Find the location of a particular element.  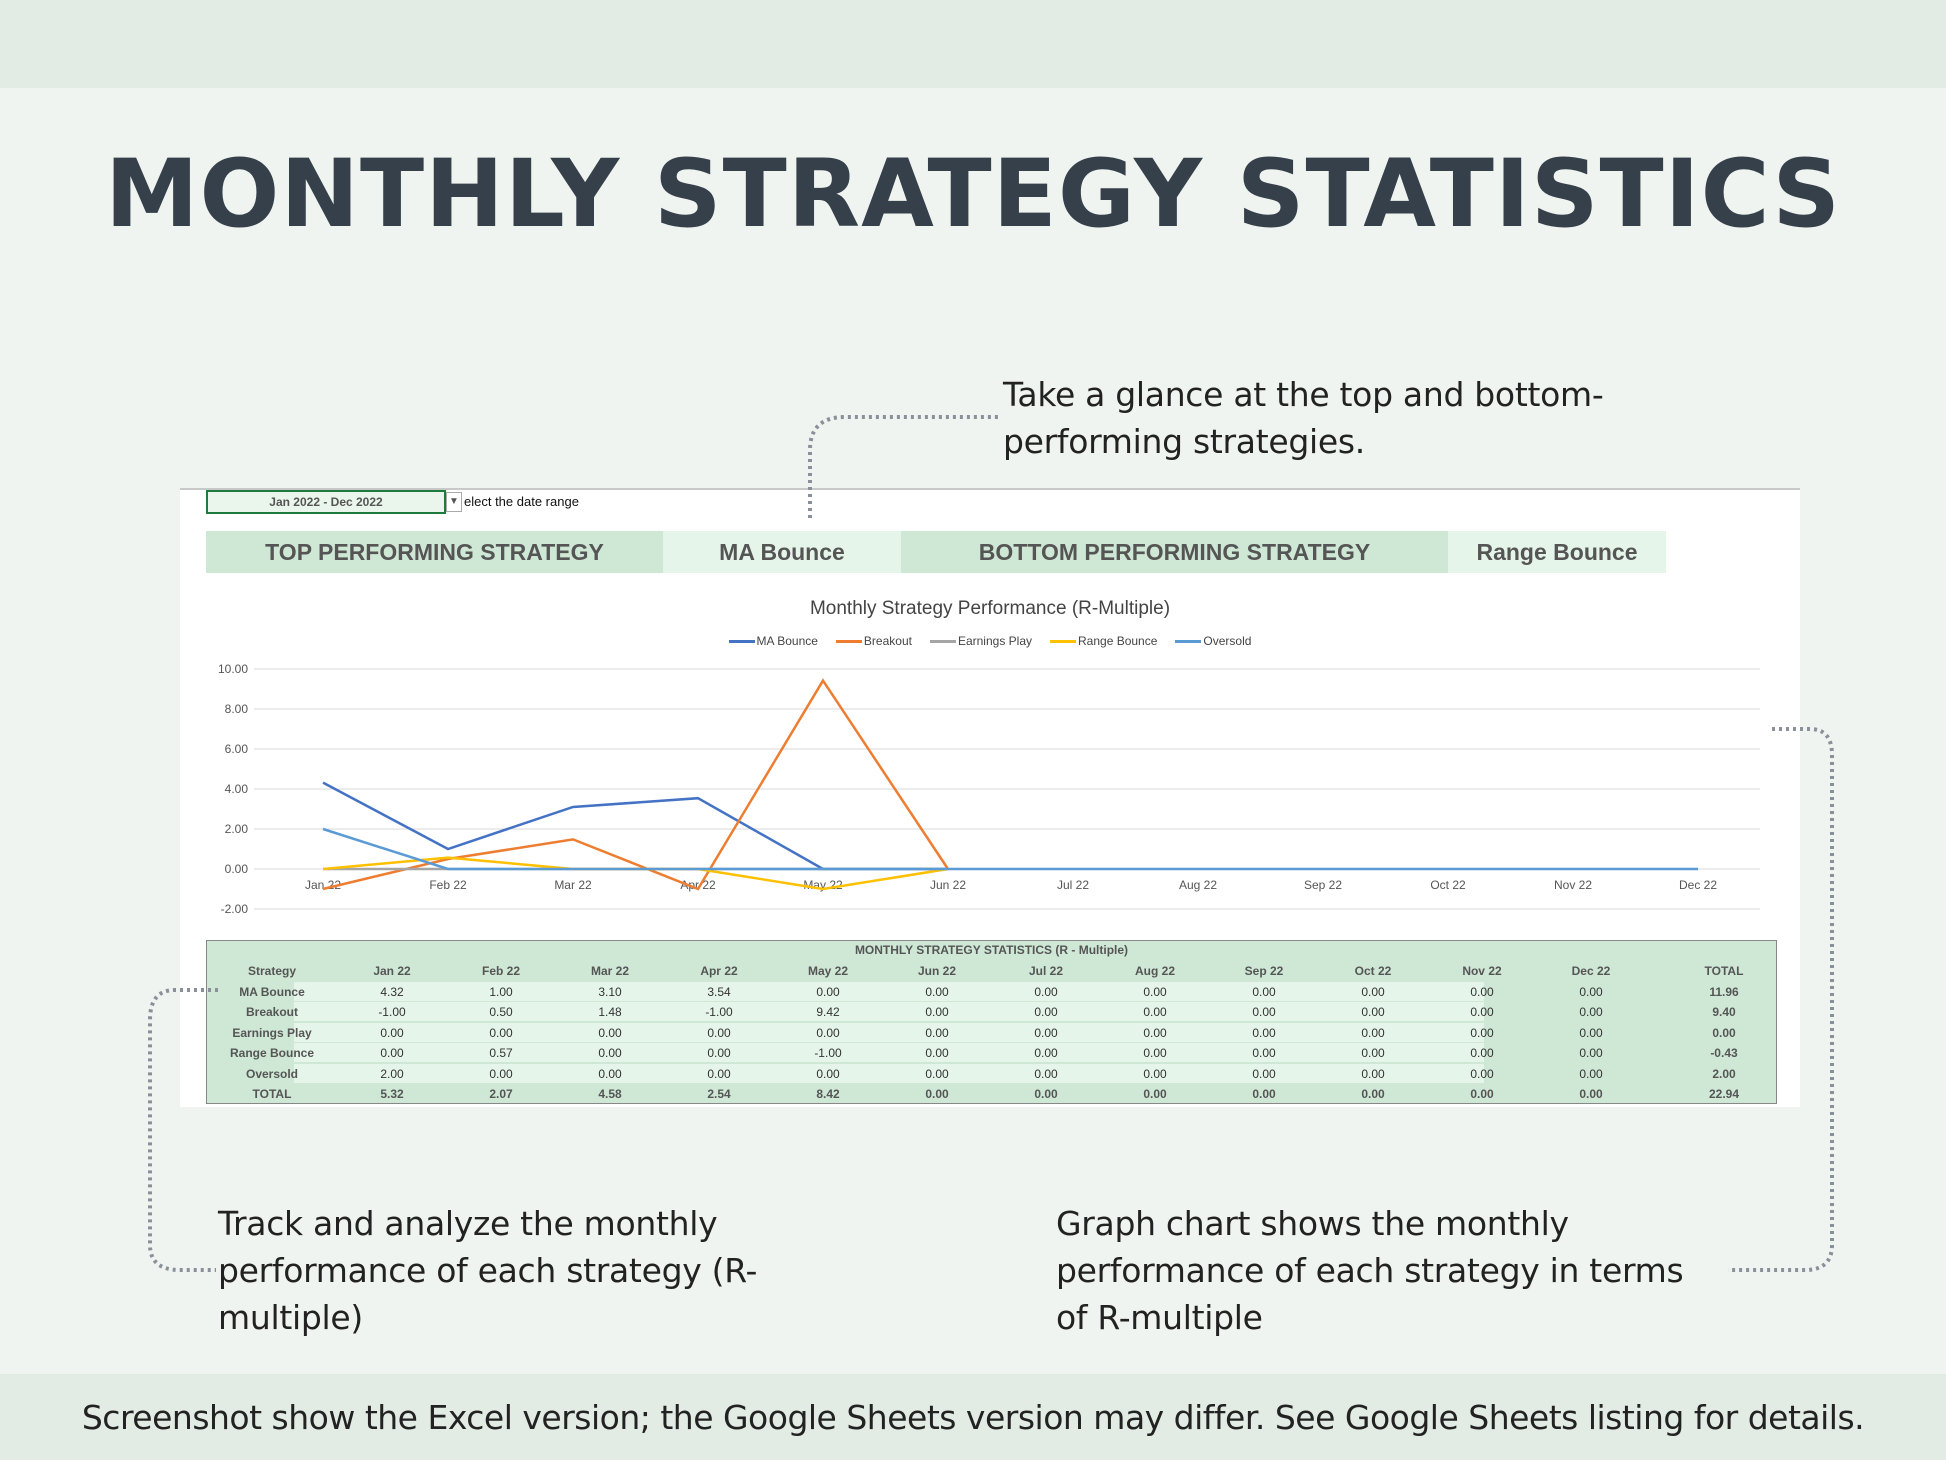

table-cell: Dec 22 is located at coordinates (1591, 971).